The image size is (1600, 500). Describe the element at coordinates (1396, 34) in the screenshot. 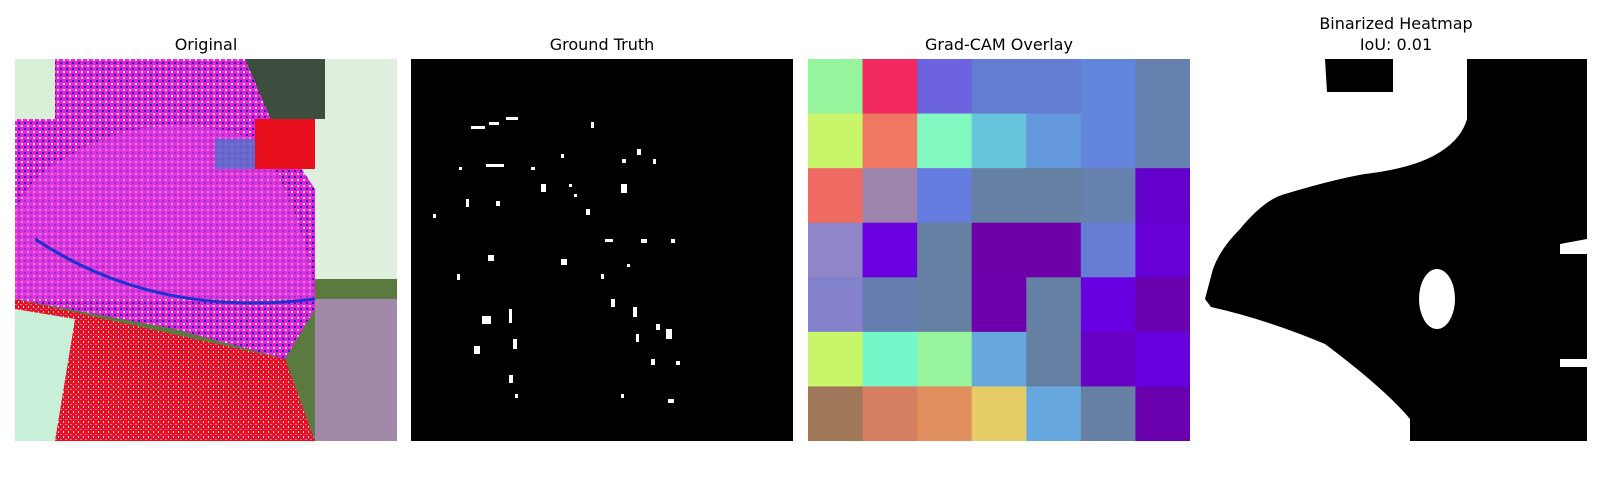

I see `binarized-title: Binarized Heatmap IoU: 0.01` at that location.